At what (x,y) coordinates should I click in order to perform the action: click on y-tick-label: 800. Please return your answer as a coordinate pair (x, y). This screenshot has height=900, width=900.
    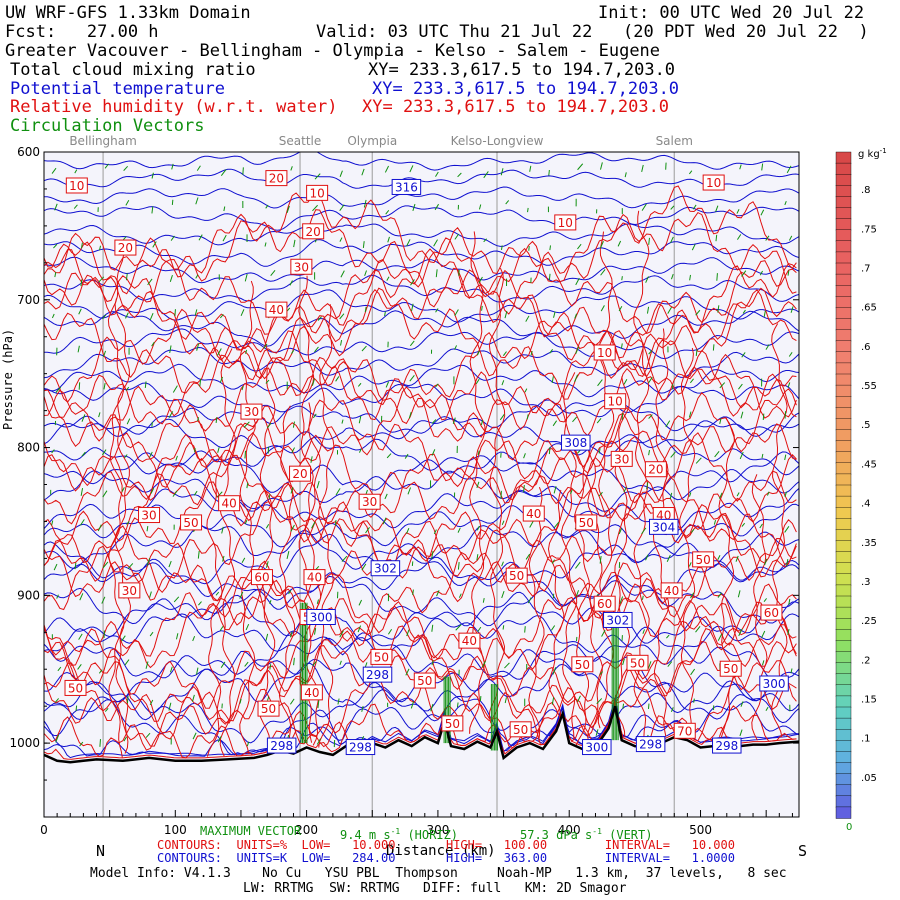
    Looking at the image, I should click on (28, 448).